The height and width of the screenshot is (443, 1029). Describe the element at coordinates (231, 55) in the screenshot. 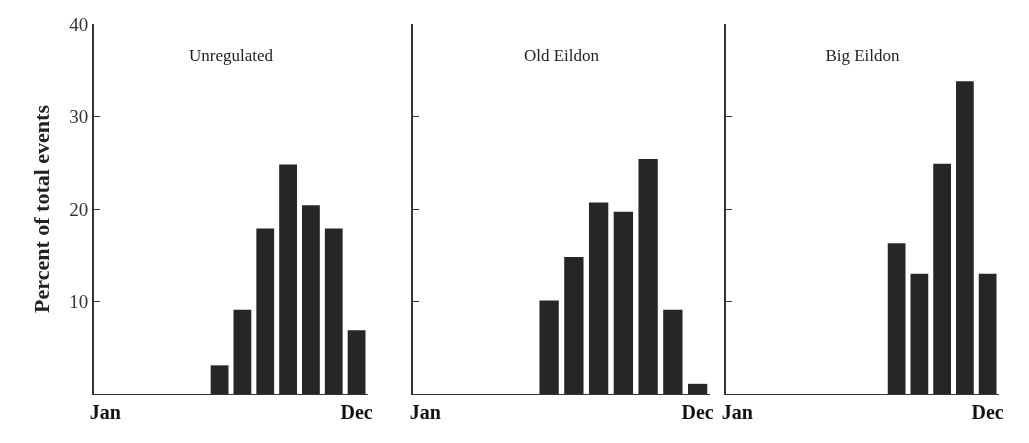

I see `text: Unregulated` at that location.